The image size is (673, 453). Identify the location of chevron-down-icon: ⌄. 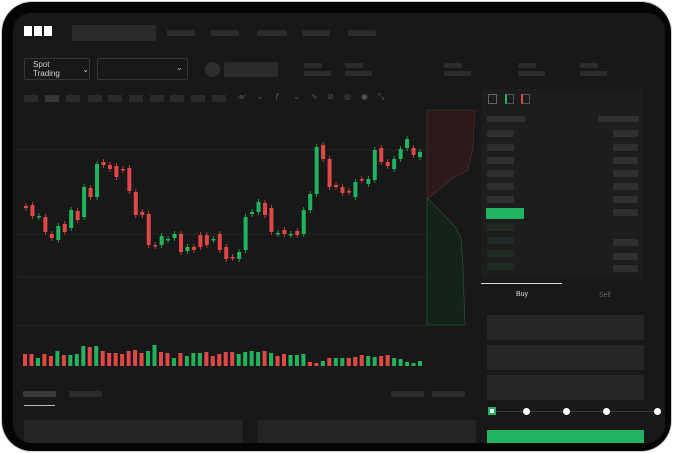
(296, 96).